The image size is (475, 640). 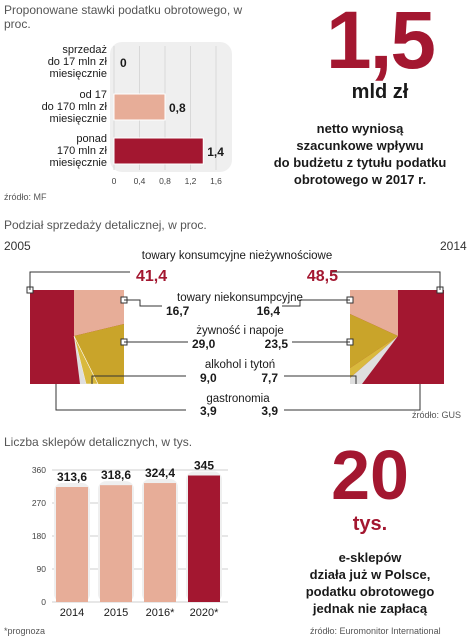 I want to click on value-label: 345, so click(x=204, y=466).